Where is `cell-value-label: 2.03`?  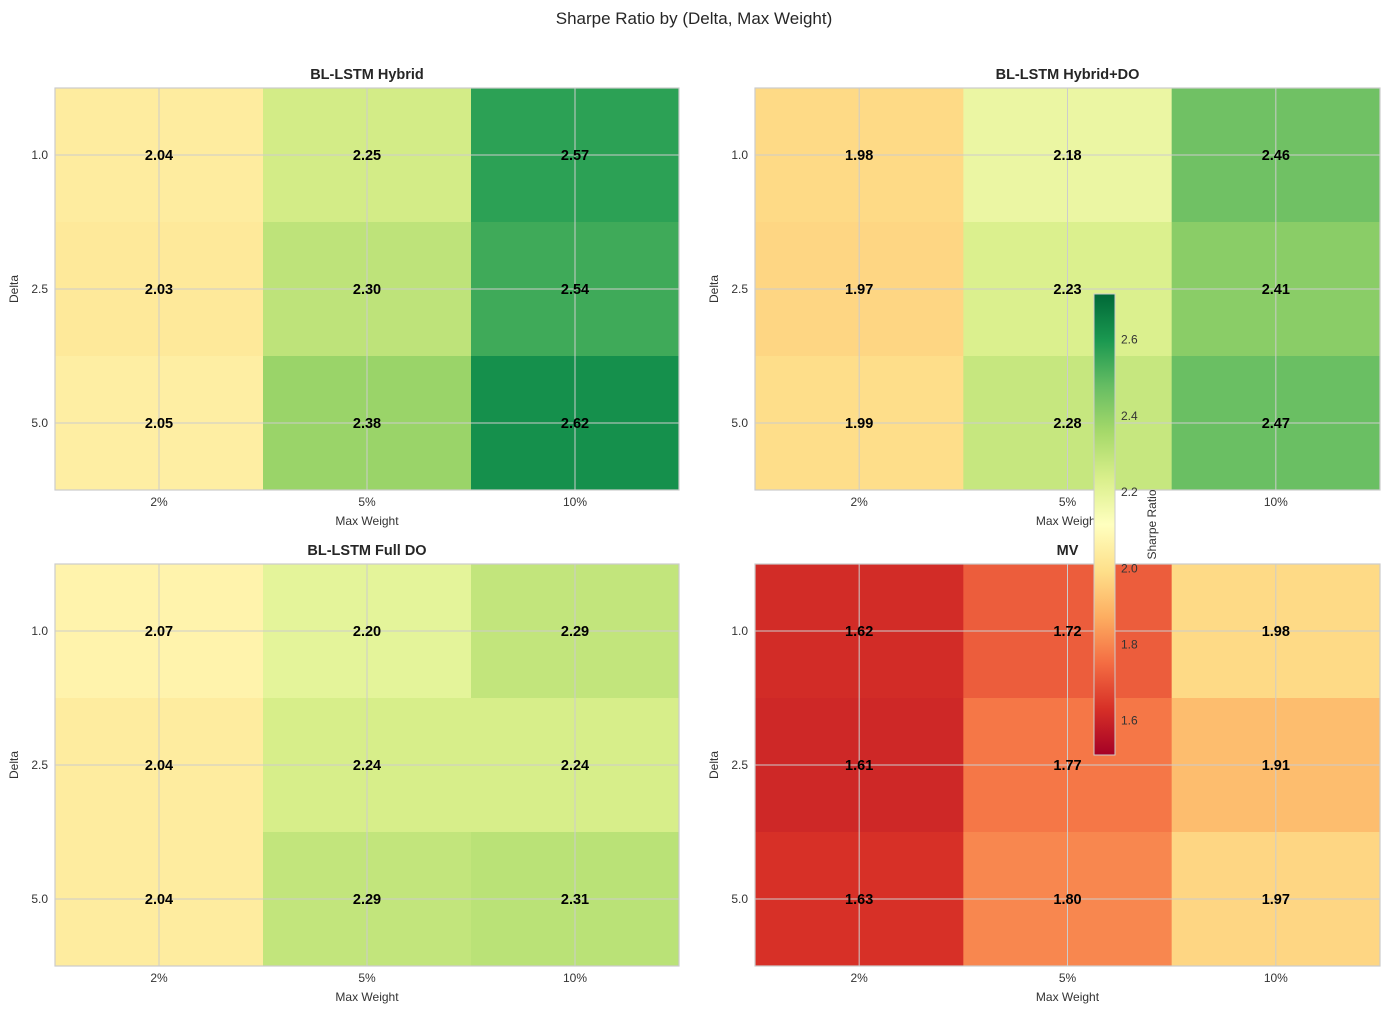
cell-value-label: 2.03 is located at coordinates (159, 290).